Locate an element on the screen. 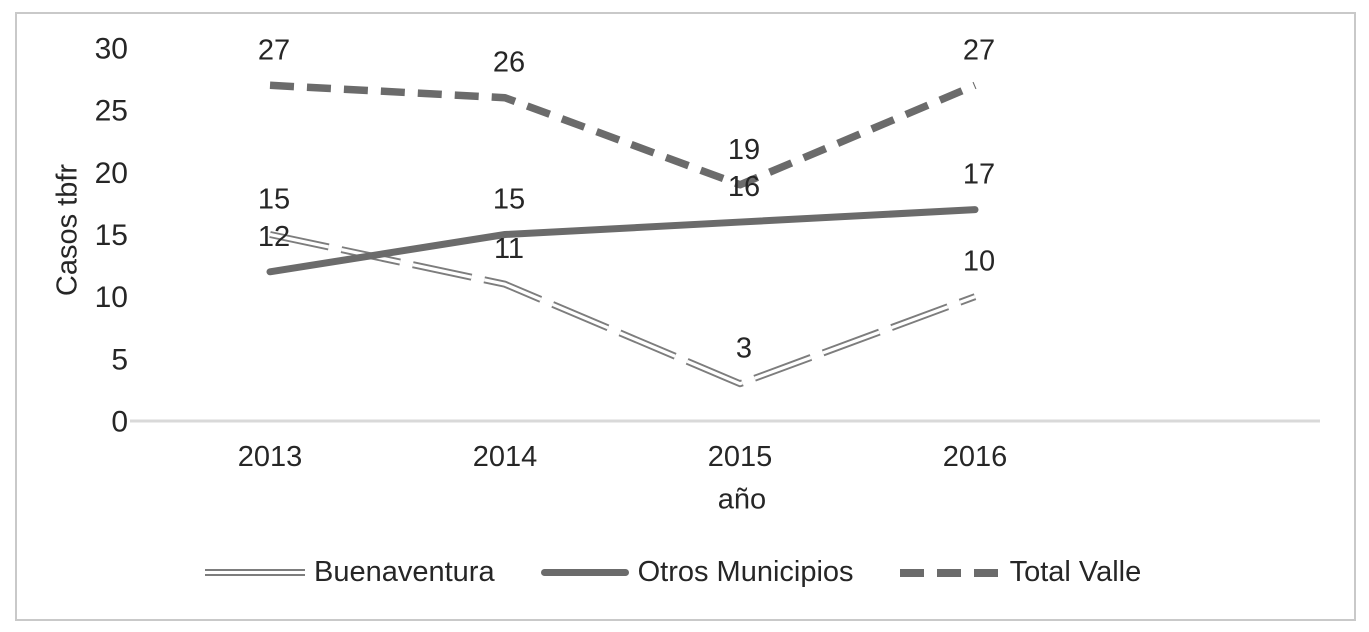  data-label: 11 is located at coordinates (509, 249).